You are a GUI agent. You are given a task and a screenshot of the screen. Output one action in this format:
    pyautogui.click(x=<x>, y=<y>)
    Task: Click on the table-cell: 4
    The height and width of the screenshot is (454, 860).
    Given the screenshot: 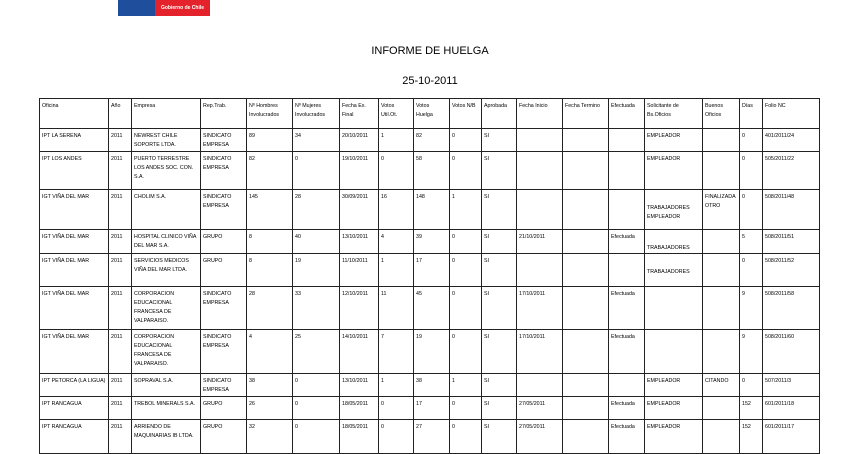 What is the action you would take?
    pyautogui.click(x=269, y=351)
    